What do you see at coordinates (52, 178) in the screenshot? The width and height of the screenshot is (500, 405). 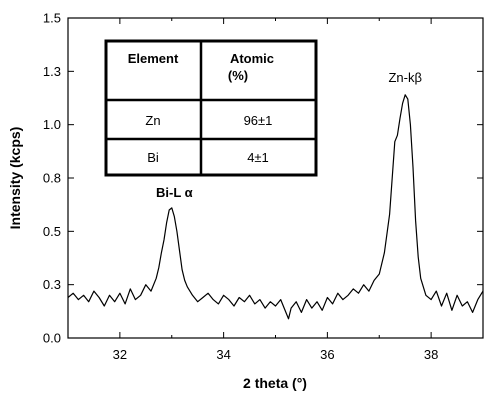 I see `y-tick-label: 0.8` at bounding box center [52, 178].